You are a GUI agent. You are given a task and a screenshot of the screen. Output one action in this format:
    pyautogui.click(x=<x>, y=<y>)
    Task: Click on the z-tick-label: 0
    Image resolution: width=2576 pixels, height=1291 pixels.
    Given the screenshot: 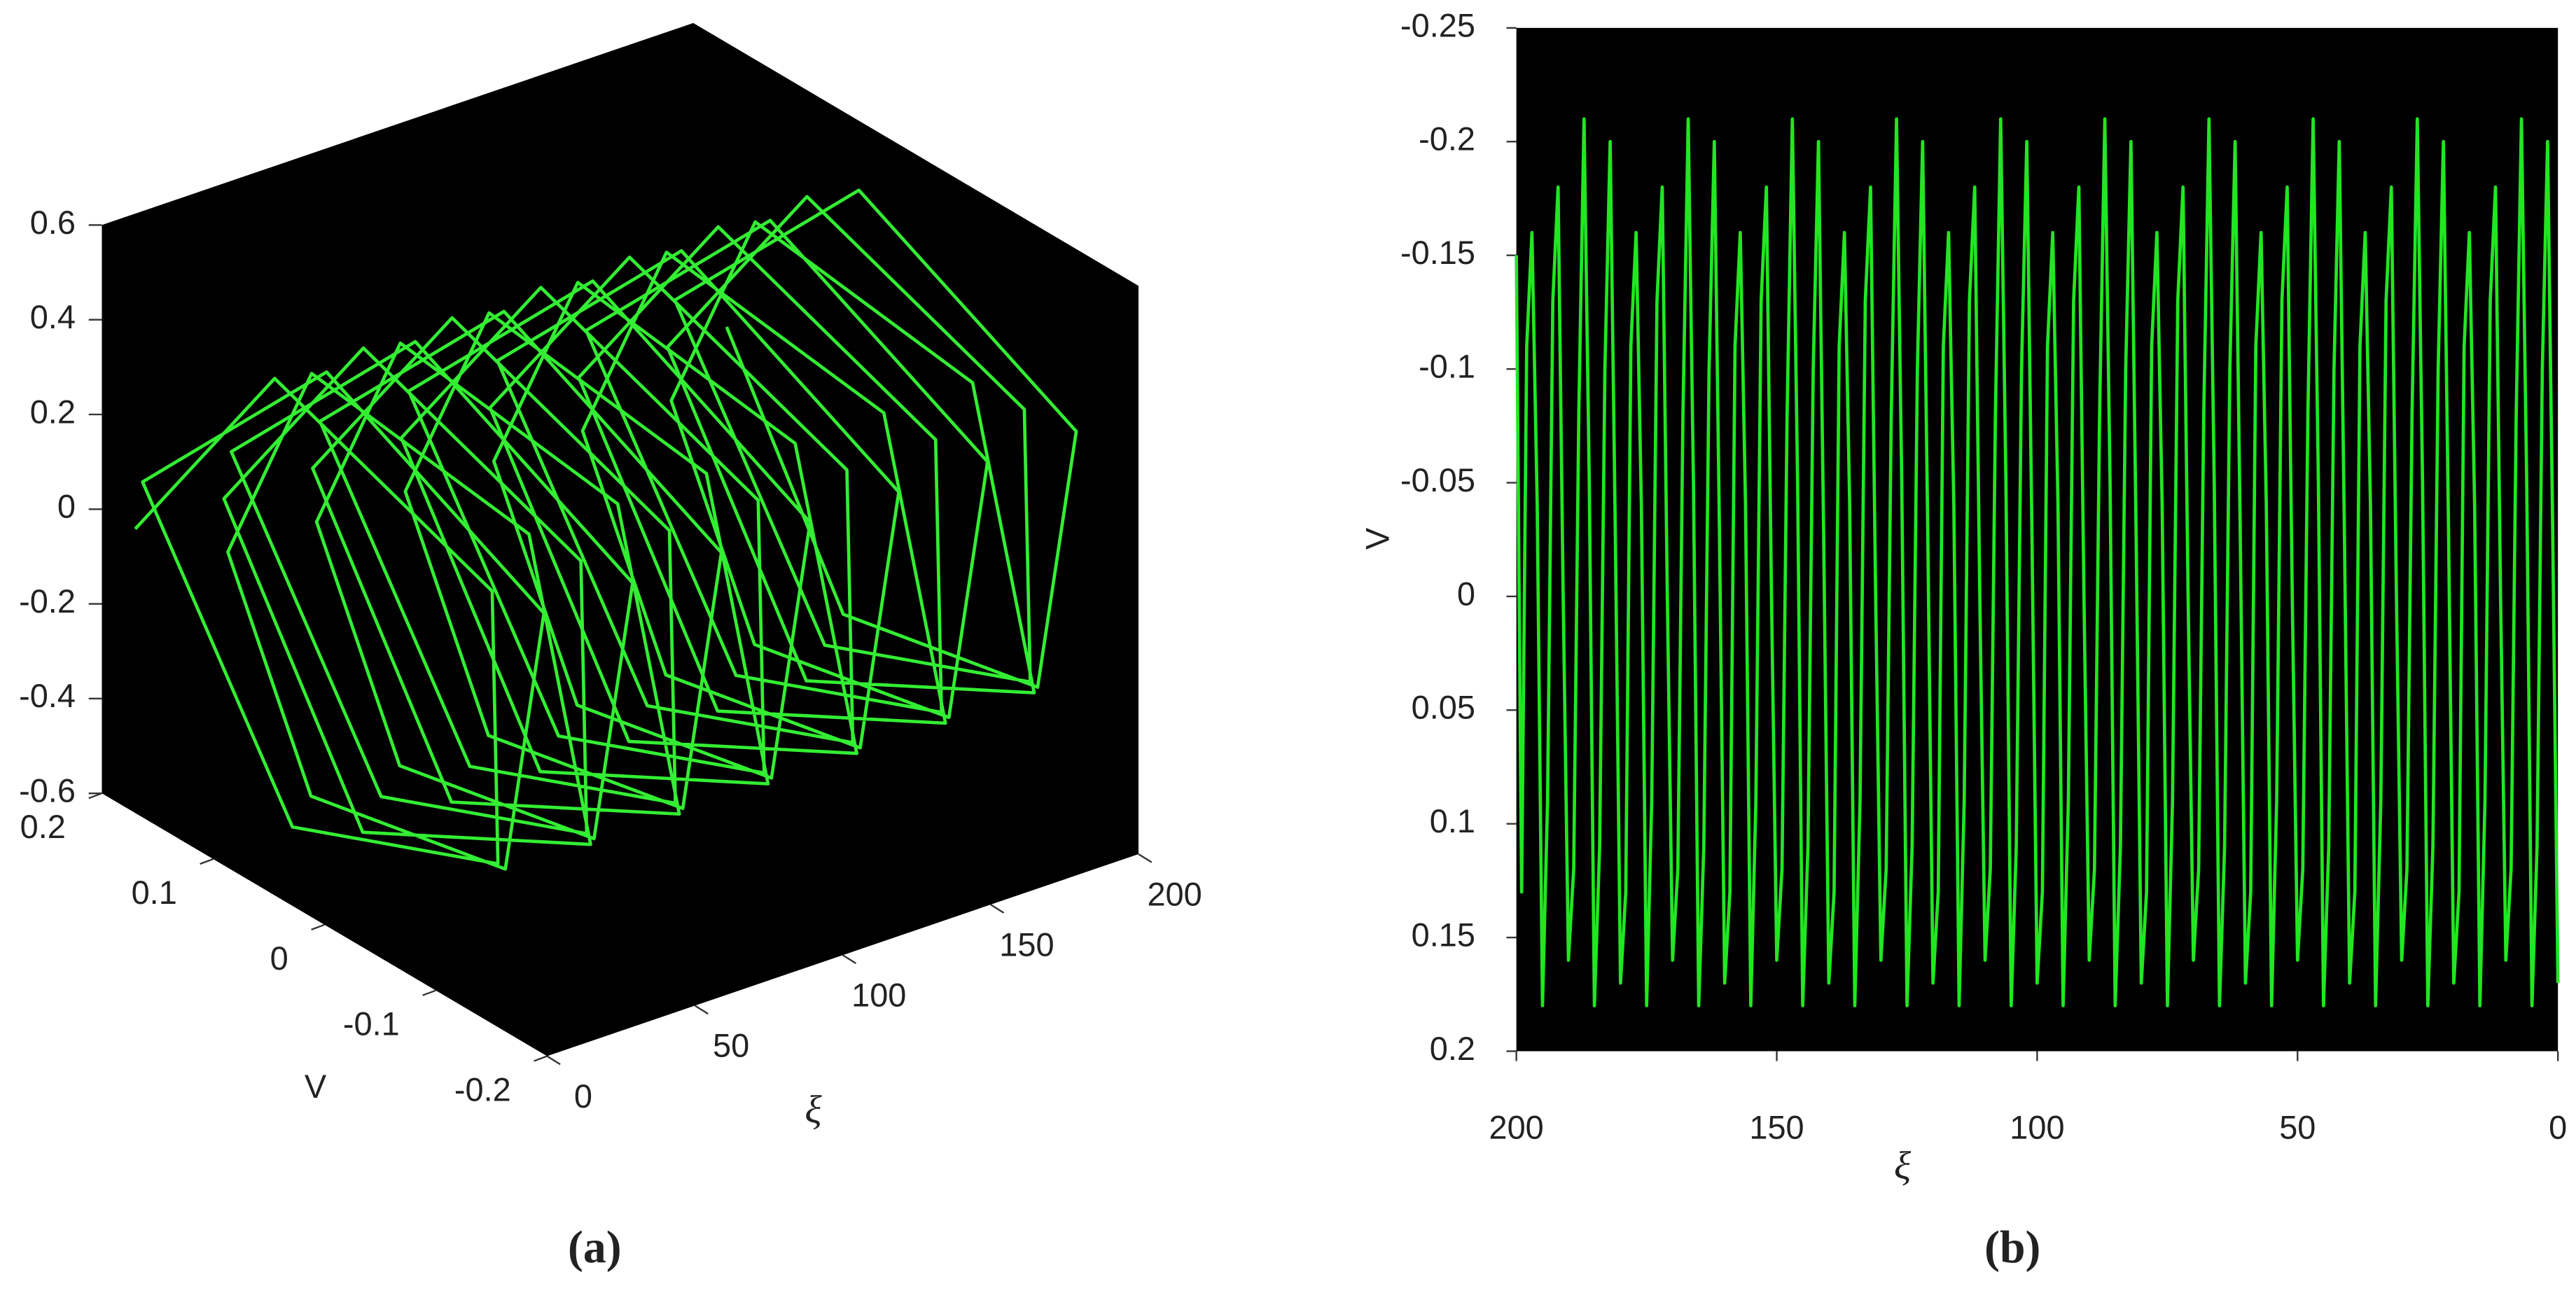 What is the action you would take?
    pyautogui.click(x=66, y=507)
    